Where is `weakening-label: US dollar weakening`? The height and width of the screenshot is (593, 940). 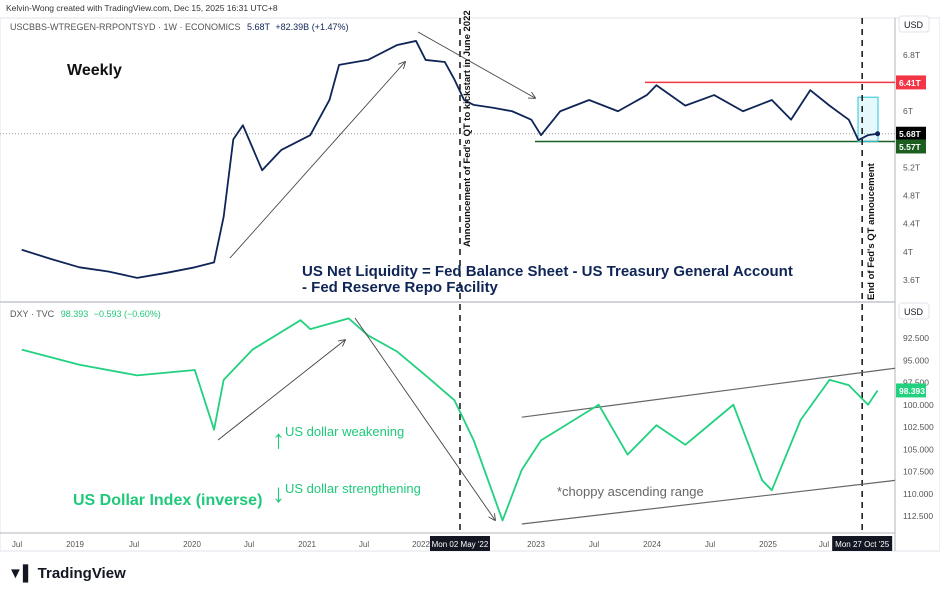
weakening-label: US dollar weakening is located at coordinates (344, 431).